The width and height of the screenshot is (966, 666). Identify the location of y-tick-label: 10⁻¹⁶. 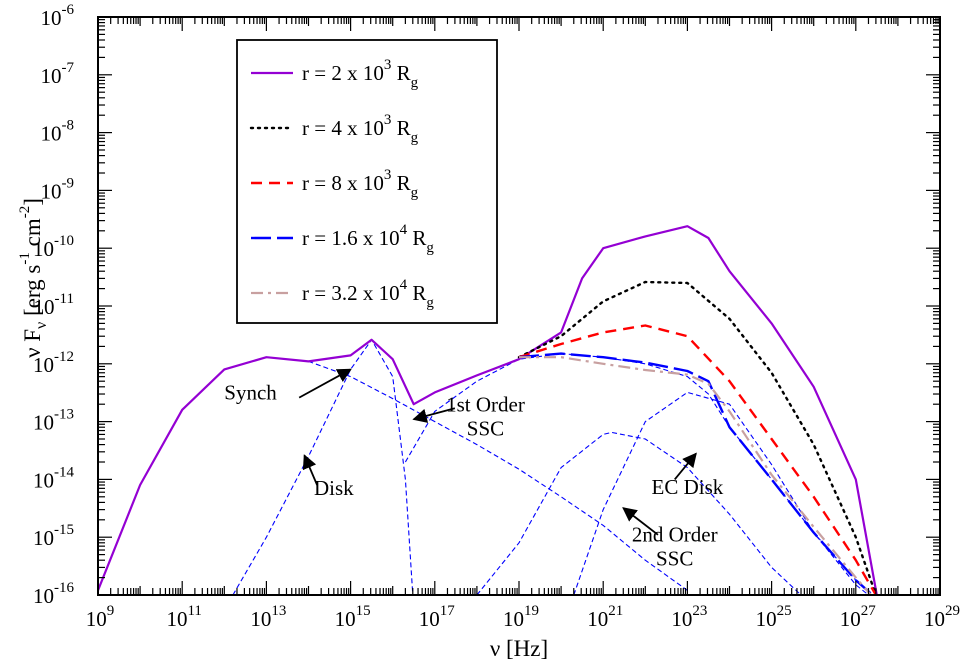
(53, 594).